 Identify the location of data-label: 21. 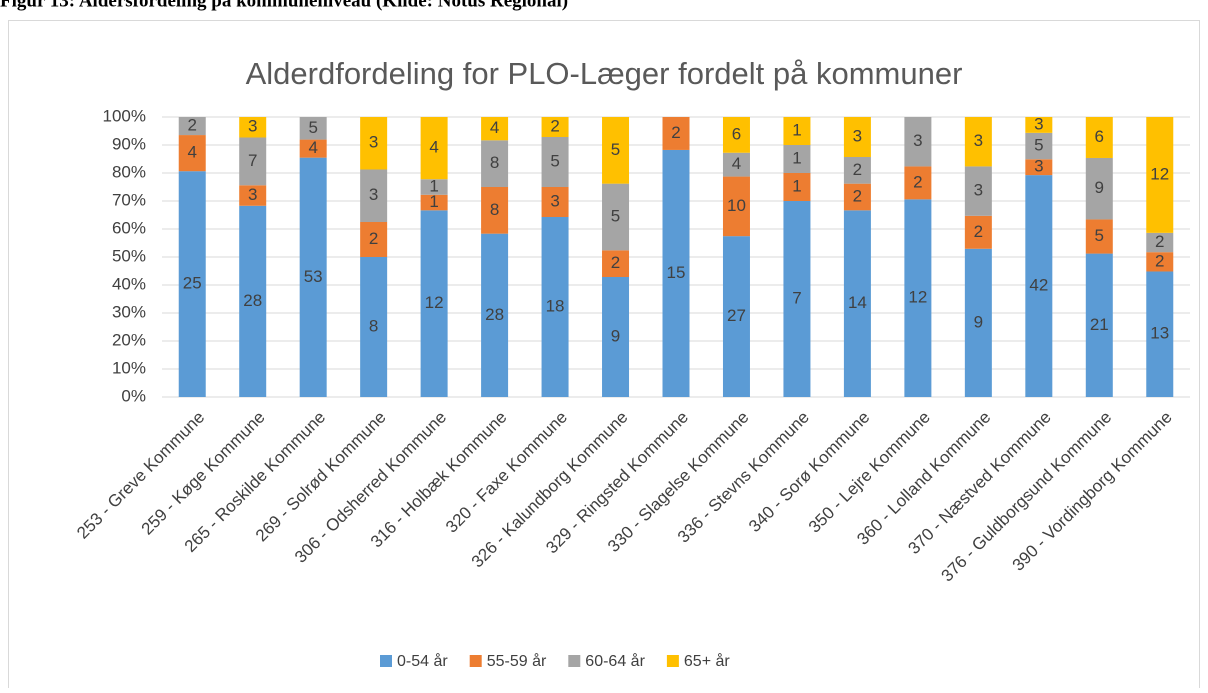
(1099, 324).